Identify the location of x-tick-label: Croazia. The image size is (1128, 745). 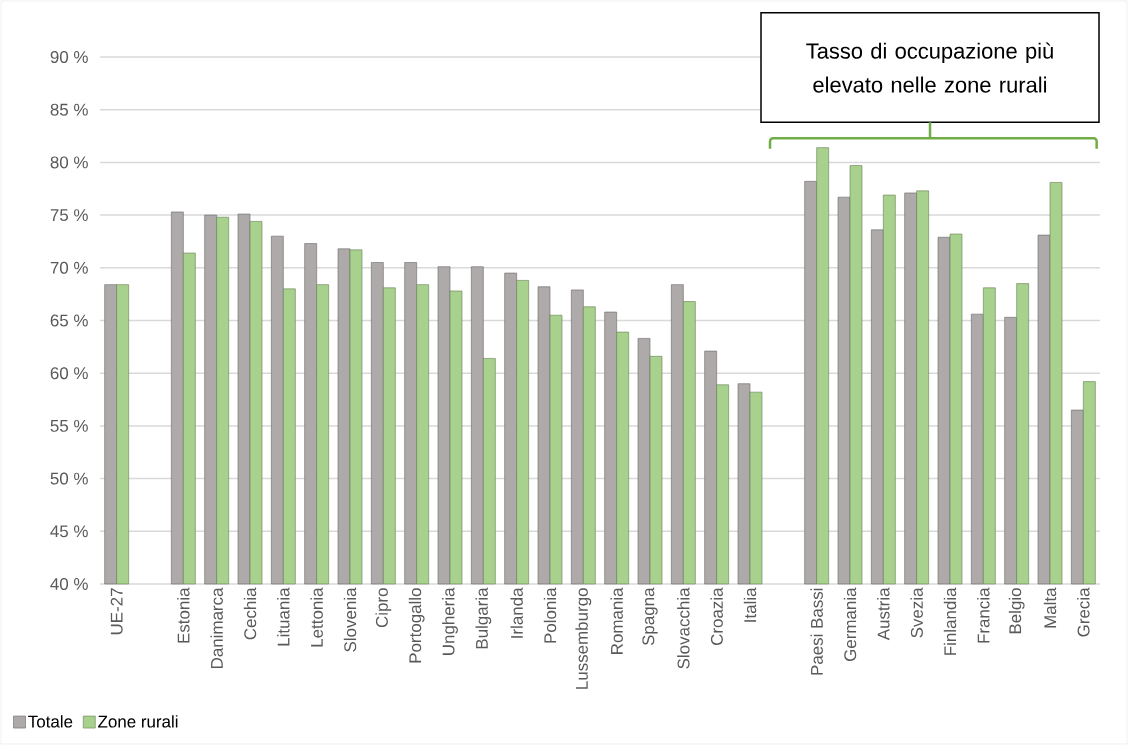
(716, 616).